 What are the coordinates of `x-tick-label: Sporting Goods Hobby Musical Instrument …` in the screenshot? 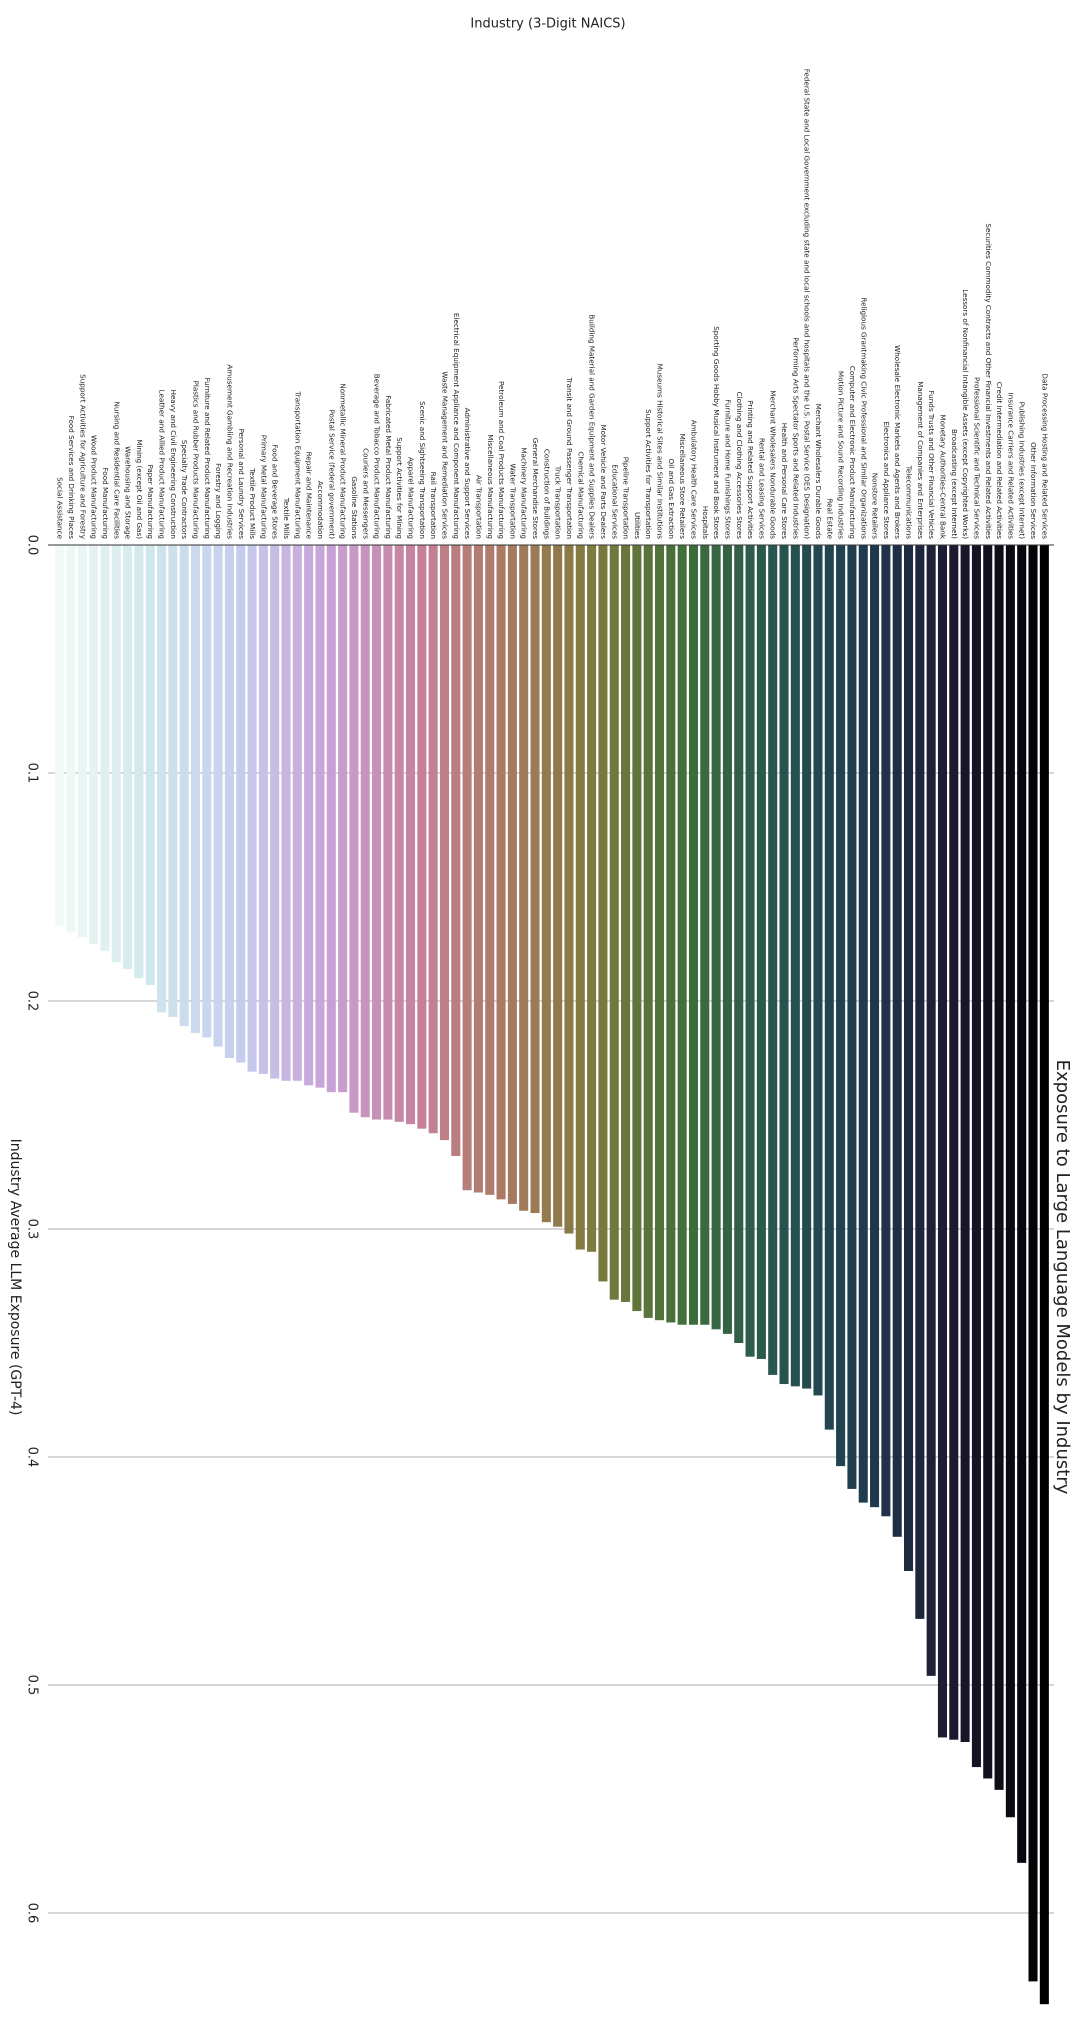 It's located at (716, 432).